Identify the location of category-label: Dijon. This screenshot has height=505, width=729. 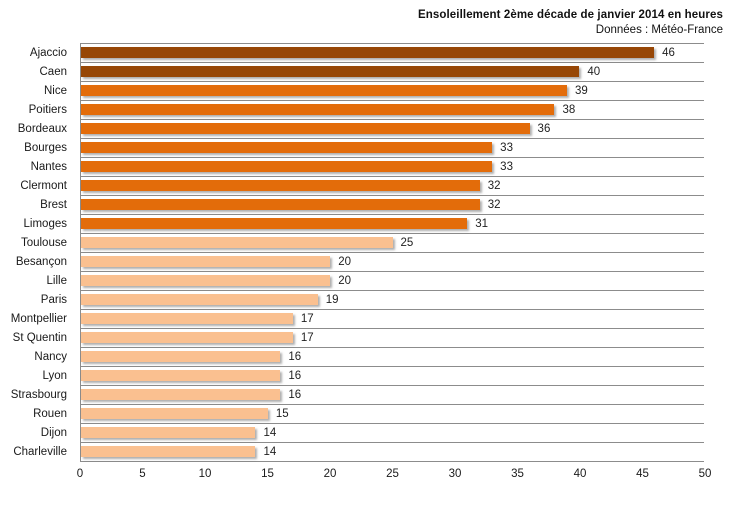
(53, 433).